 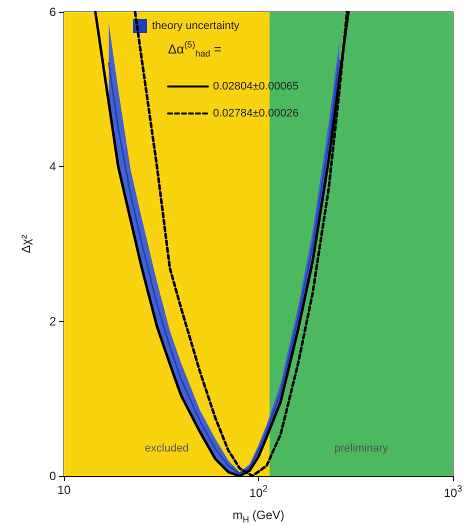 I want to click on band-label: preliminary, so click(x=361, y=448).